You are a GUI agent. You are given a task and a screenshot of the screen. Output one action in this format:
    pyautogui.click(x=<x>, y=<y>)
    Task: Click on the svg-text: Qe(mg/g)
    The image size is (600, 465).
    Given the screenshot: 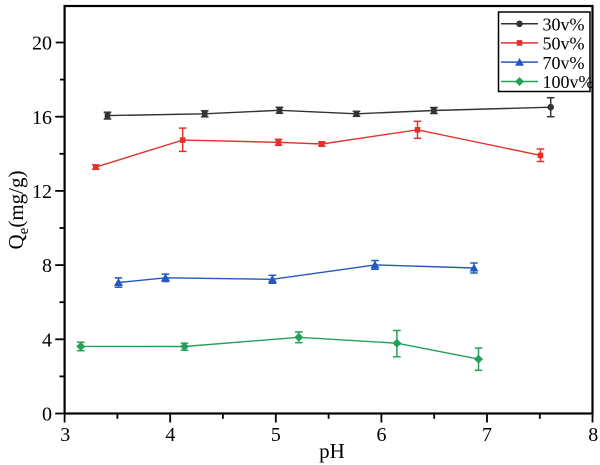 What is the action you would take?
    pyautogui.click(x=18, y=209)
    